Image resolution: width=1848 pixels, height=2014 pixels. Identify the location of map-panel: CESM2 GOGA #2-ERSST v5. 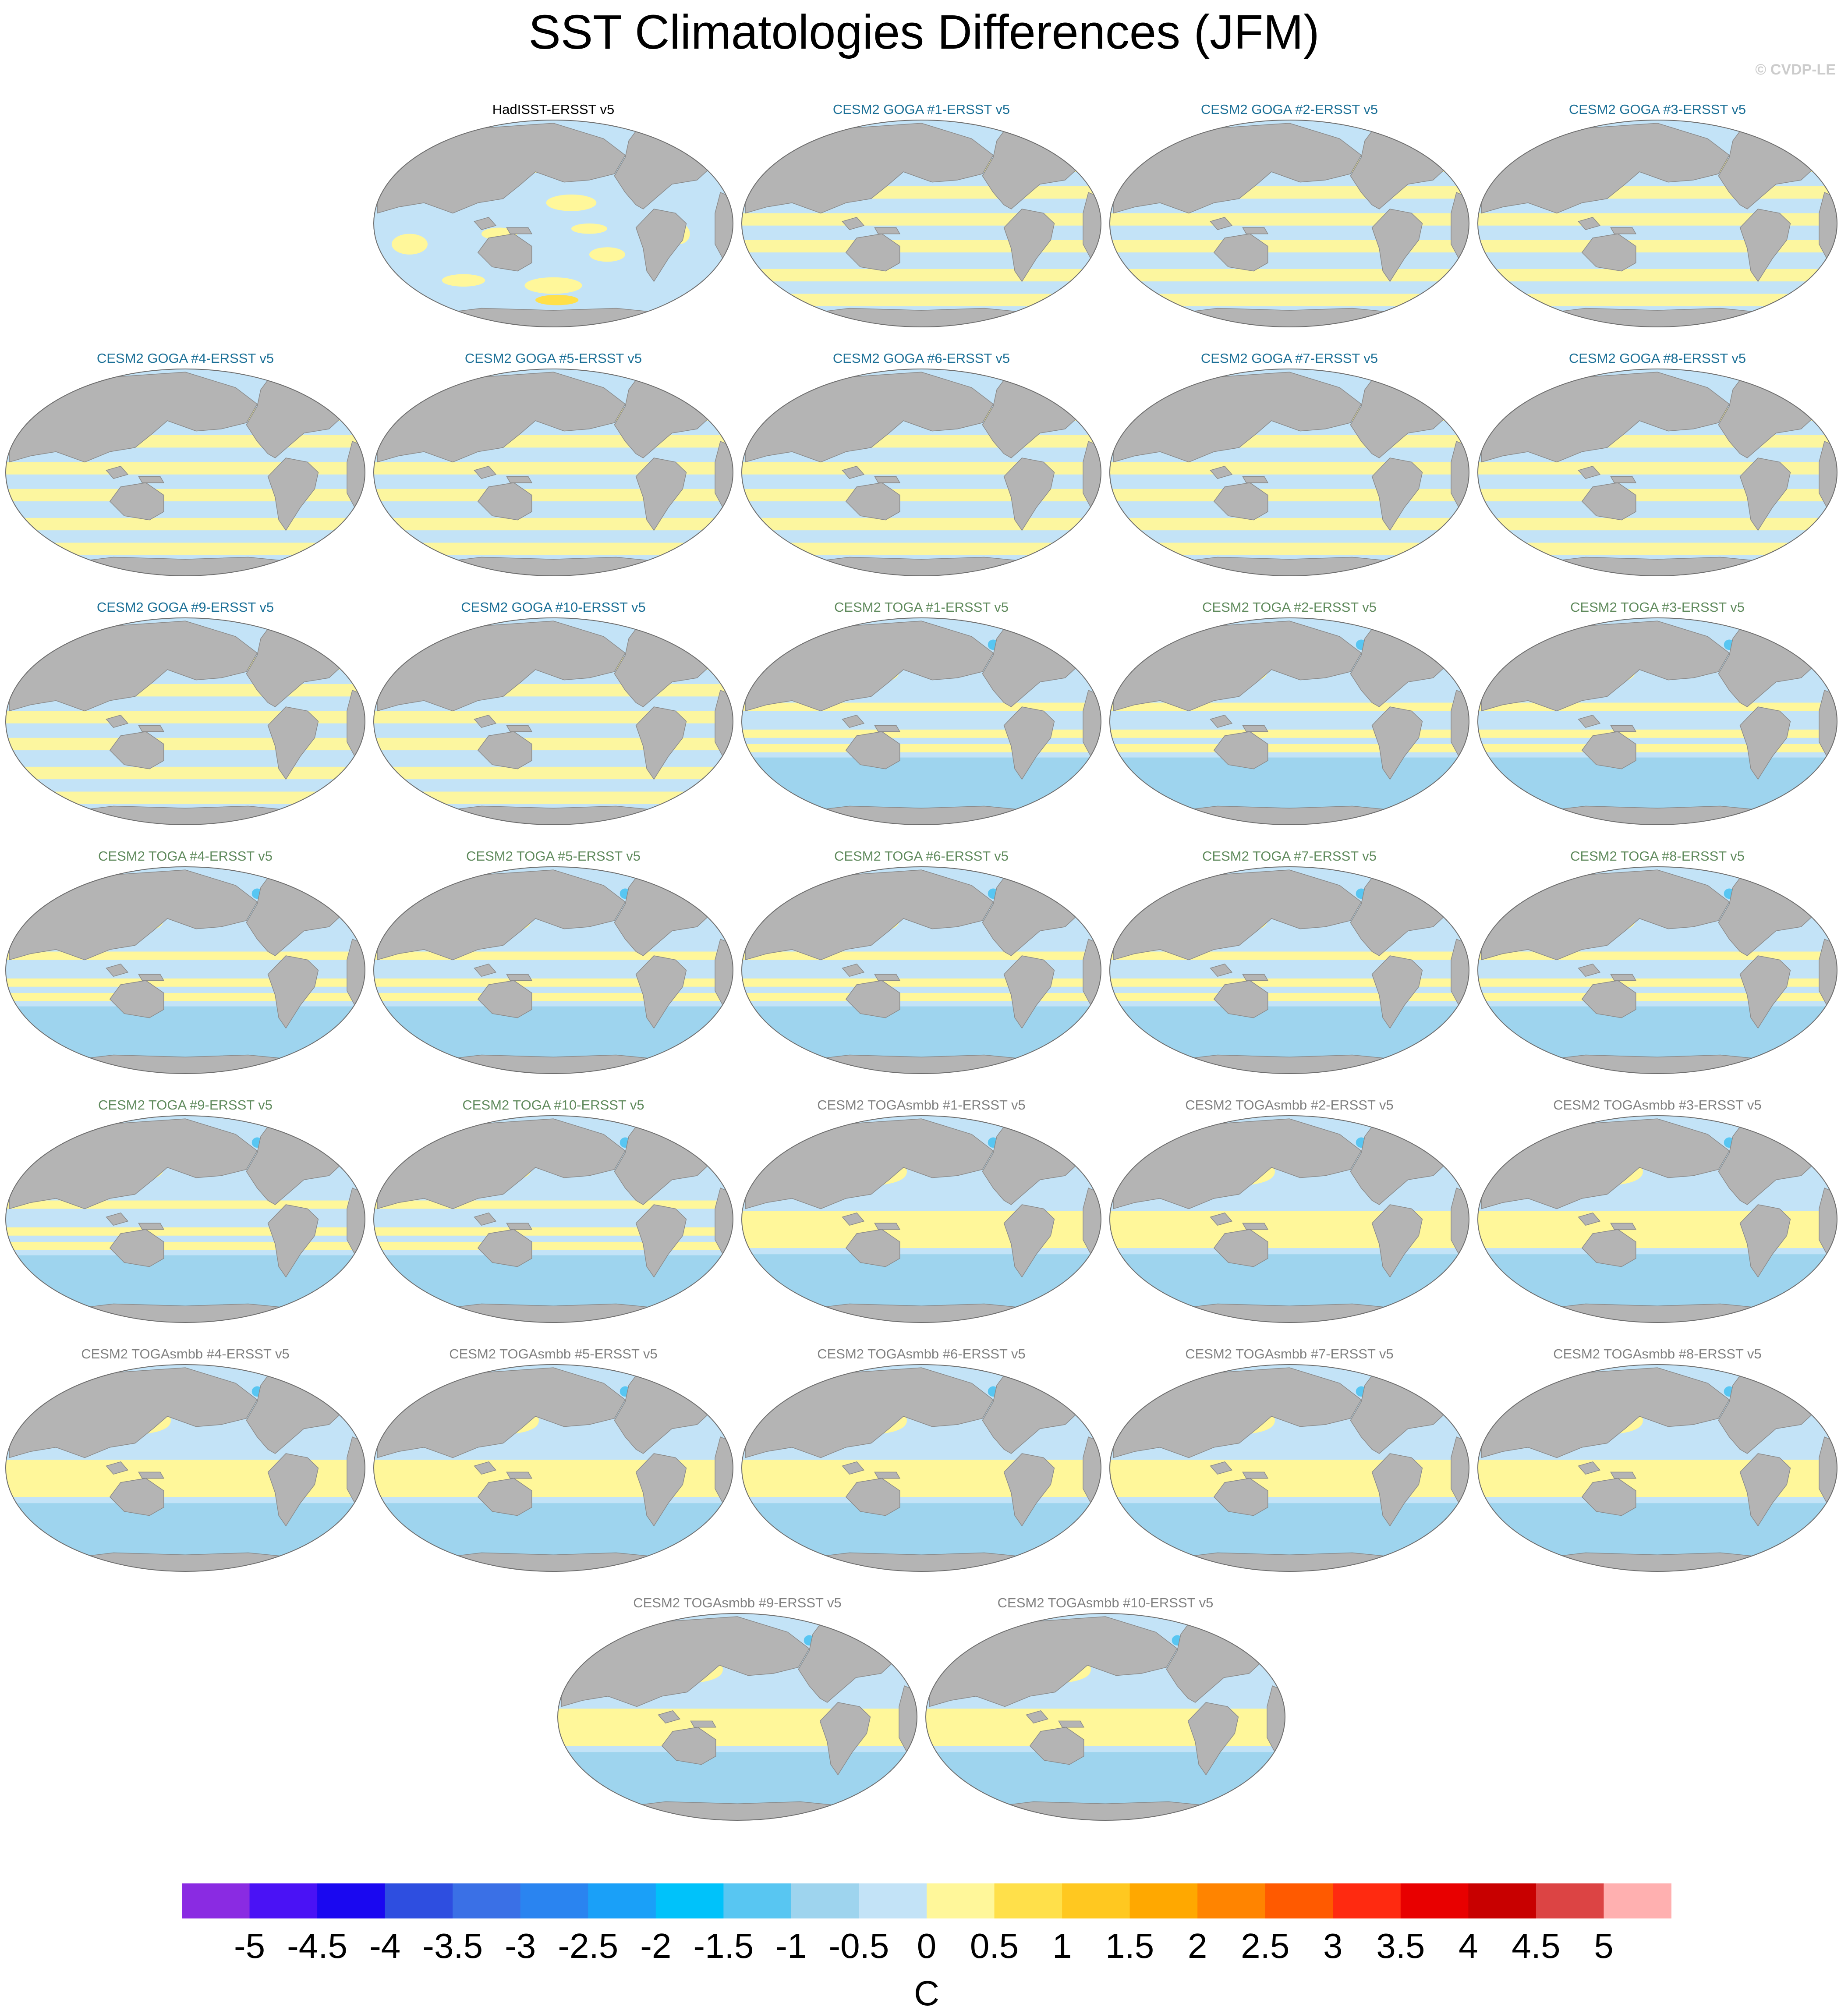
(1289, 215).